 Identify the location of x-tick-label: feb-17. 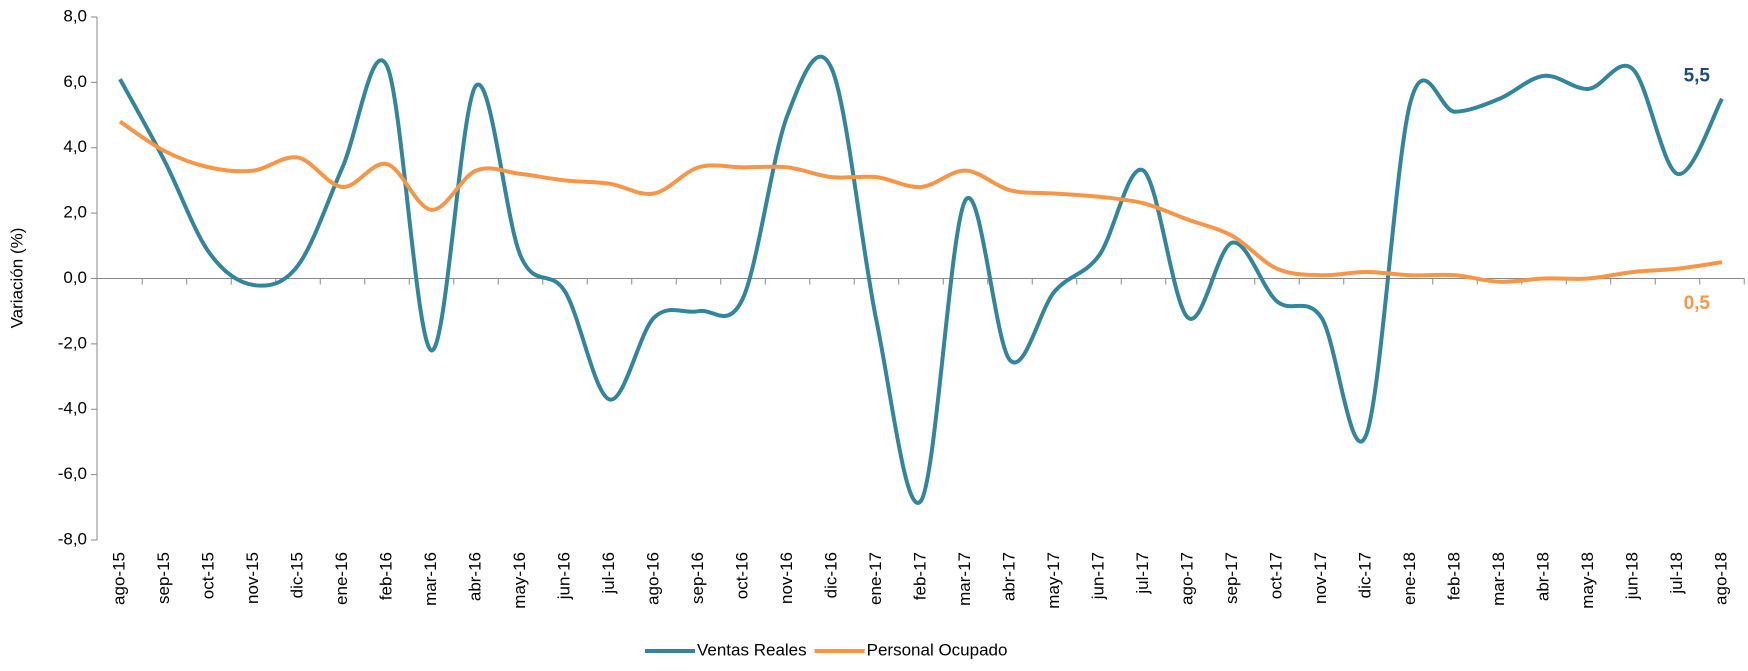
(919, 576).